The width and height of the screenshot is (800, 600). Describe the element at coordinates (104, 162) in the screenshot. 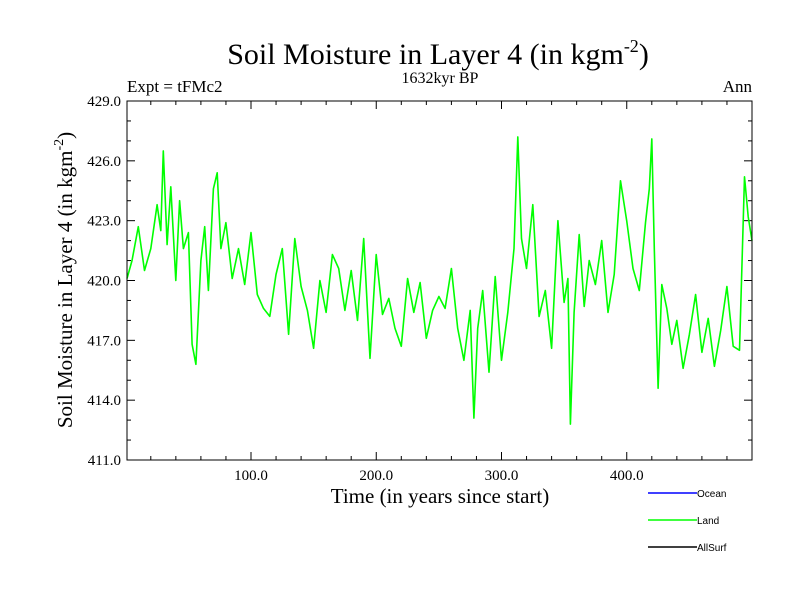

I see `y-tick-label: 426.0` at that location.